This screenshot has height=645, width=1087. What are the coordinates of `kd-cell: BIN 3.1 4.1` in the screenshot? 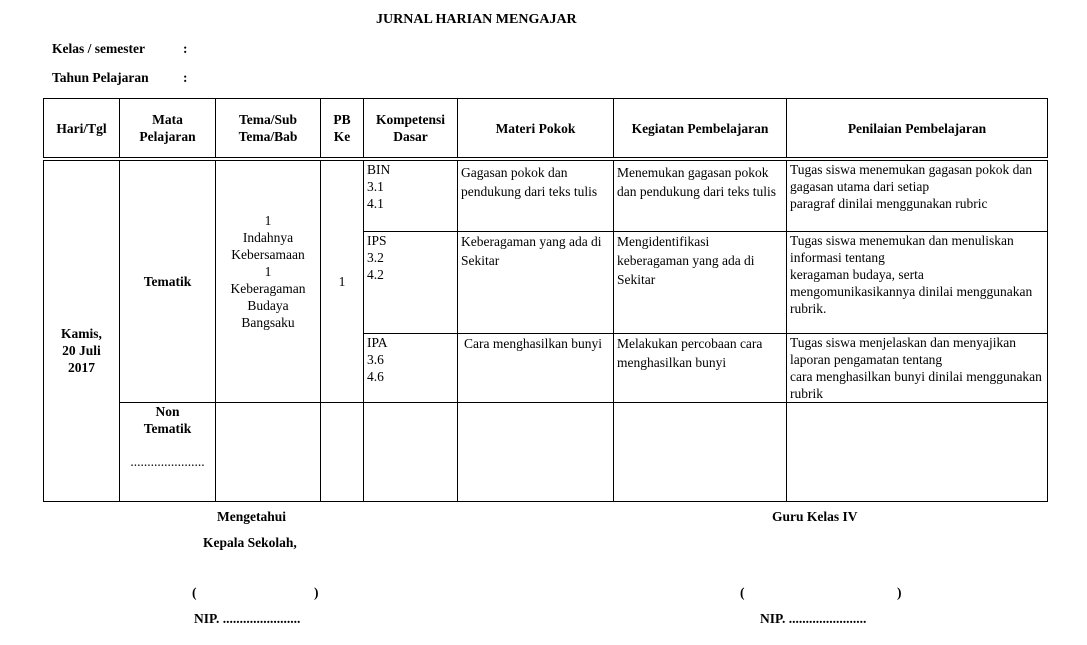 It's located at (410, 195).